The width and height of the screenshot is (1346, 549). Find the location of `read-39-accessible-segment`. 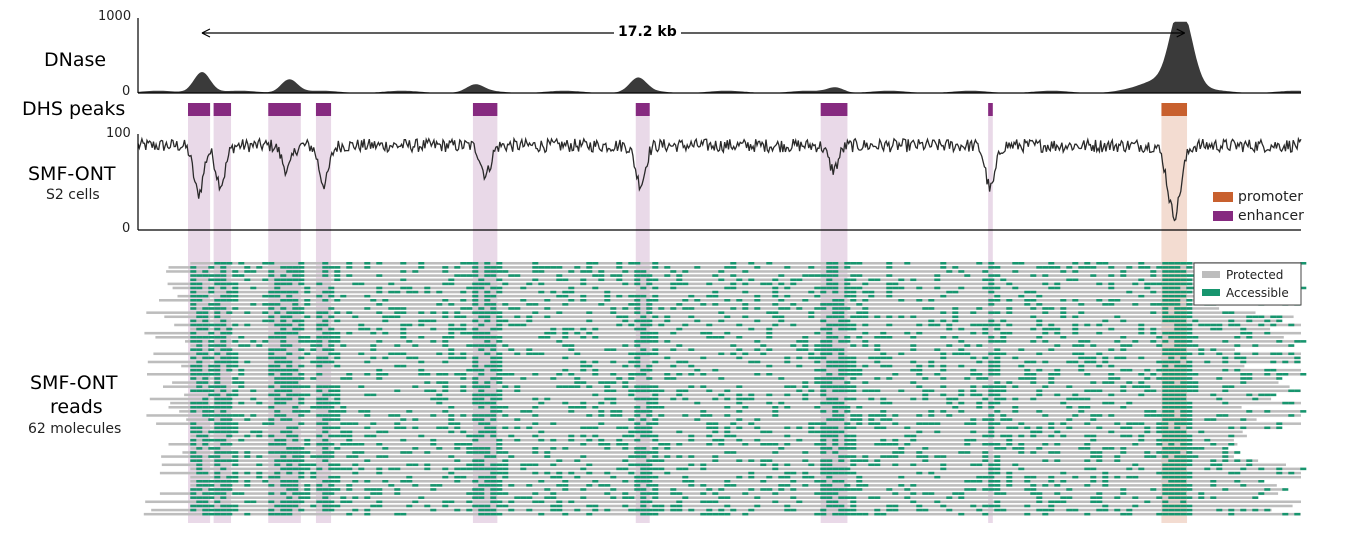

read-39-accessible-segment is located at coordinates (1189, 423).